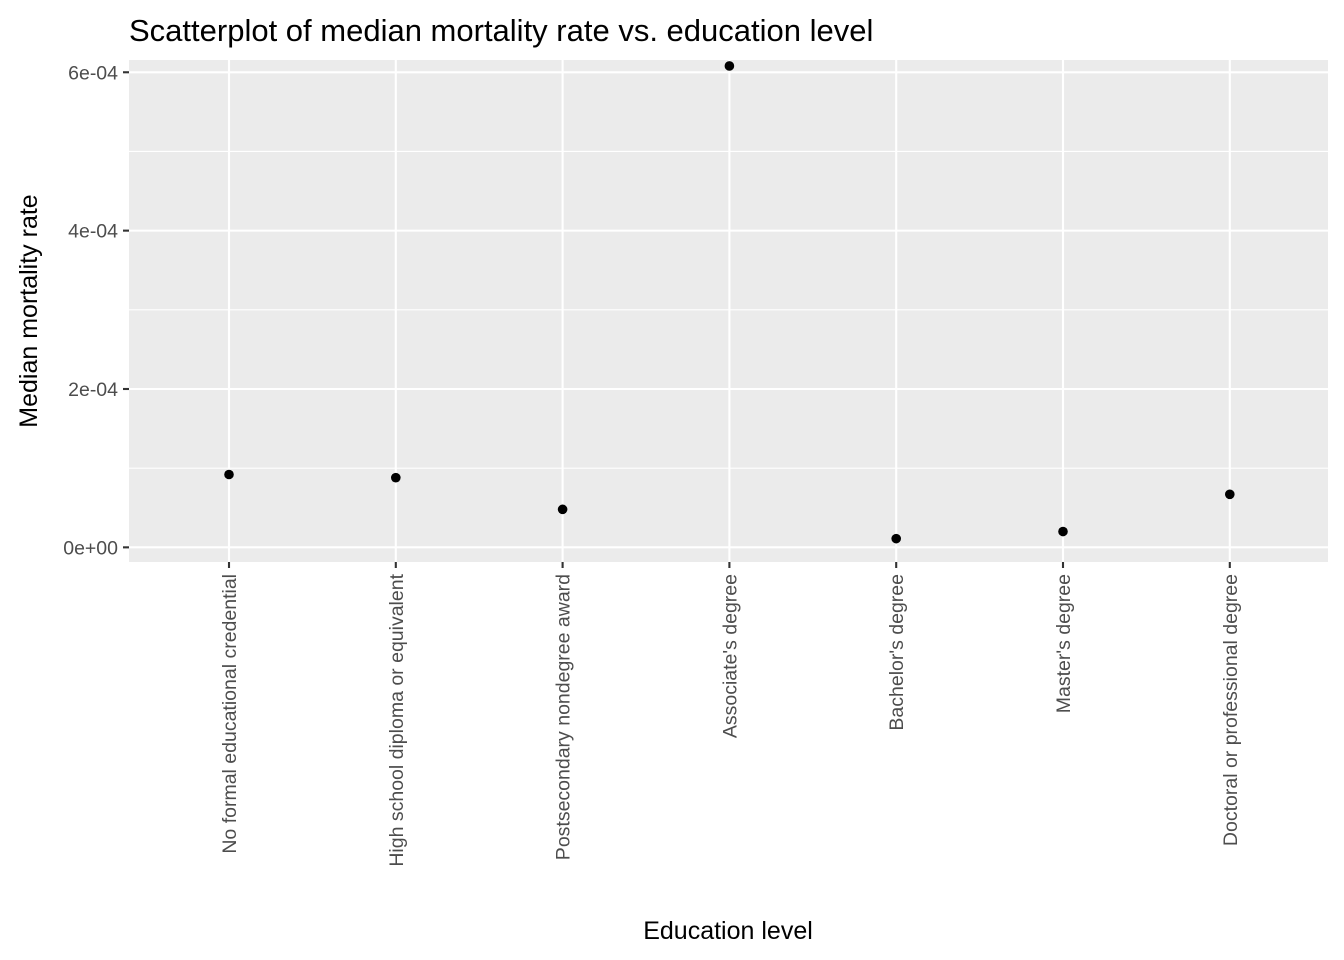 The height and width of the screenshot is (960, 1344). What do you see at coordinates (1064, 643) in the screenshot?
I see `x-tick-label: Master's degree` at bounding box center [1064, 643].